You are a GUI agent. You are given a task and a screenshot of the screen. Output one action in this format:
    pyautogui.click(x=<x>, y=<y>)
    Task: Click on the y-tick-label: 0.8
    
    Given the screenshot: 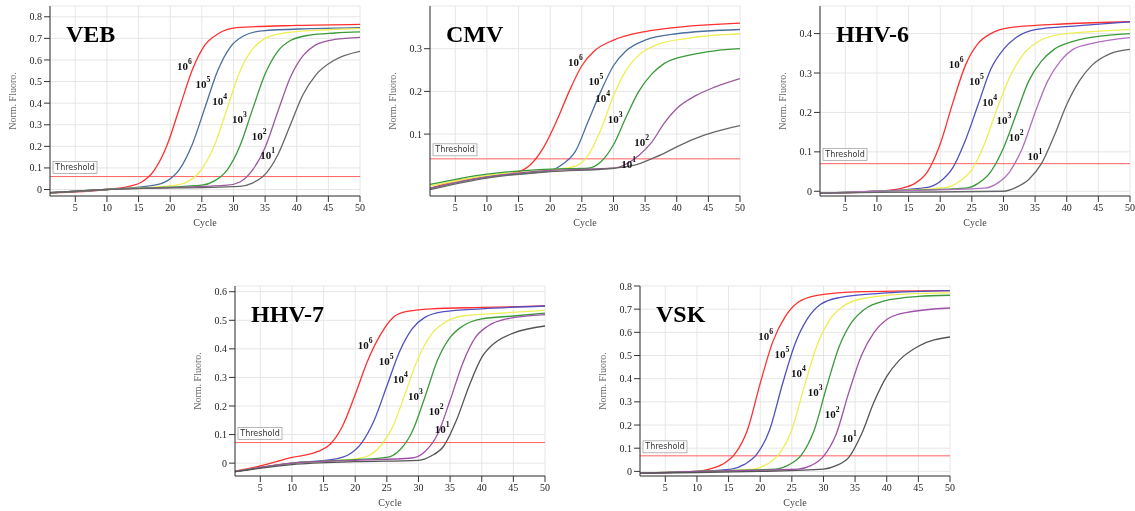 What is the action you would take?
    pyautogui.click(x=625, y=286)
    